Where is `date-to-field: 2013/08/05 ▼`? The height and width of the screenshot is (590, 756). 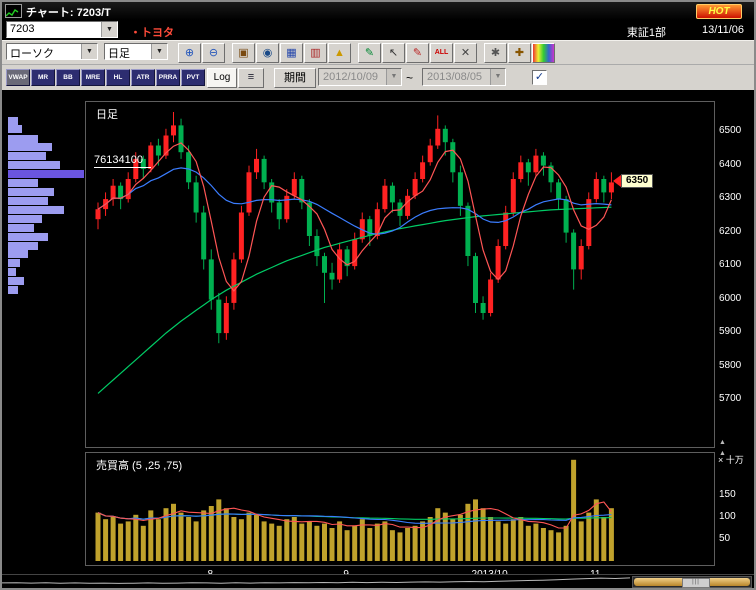 date-to-field: 2013/08/05 ▼ is located at coordinates (464, 77).